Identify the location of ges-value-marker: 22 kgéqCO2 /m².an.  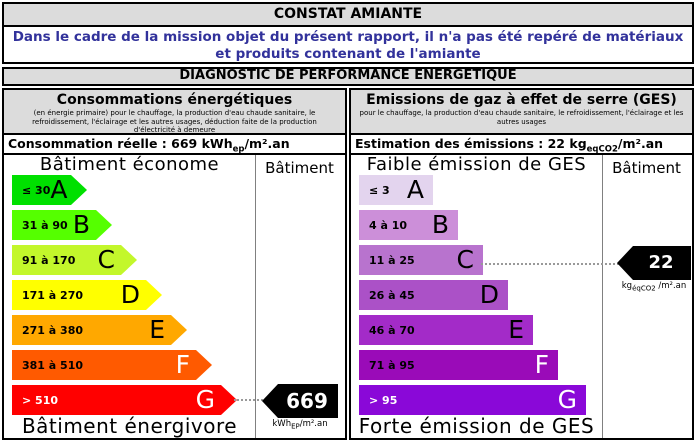
(654, 269).